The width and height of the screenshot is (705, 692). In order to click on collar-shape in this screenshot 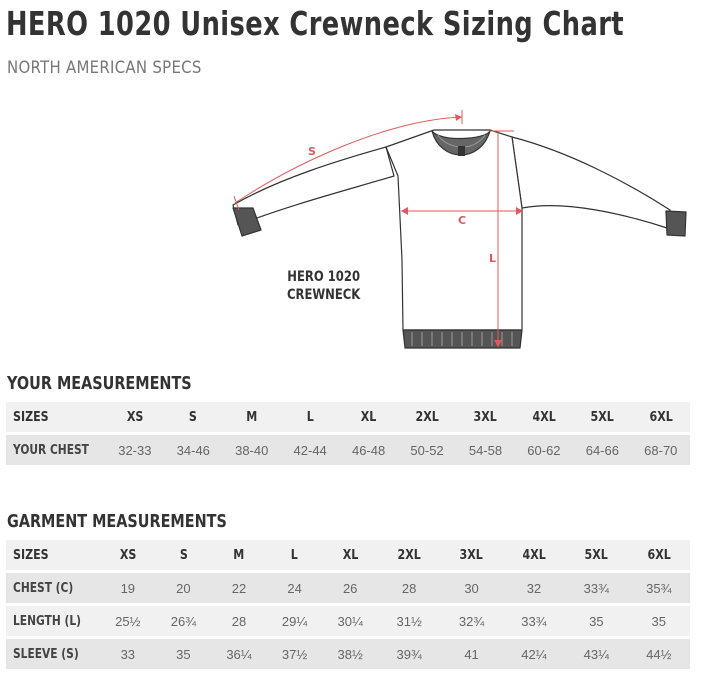, I will do `click(461, 143)`.